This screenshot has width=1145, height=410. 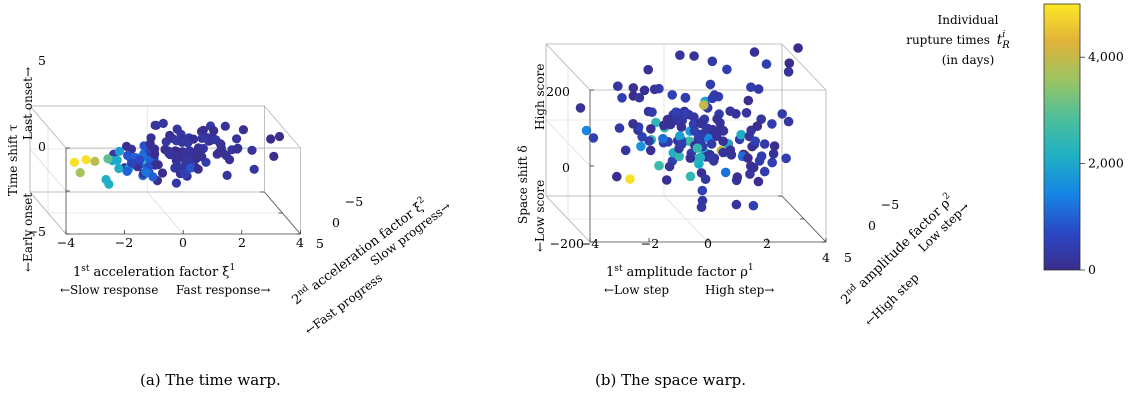 I want to click on colorbar-title-line1: Individual, so click(x=967, y=20).